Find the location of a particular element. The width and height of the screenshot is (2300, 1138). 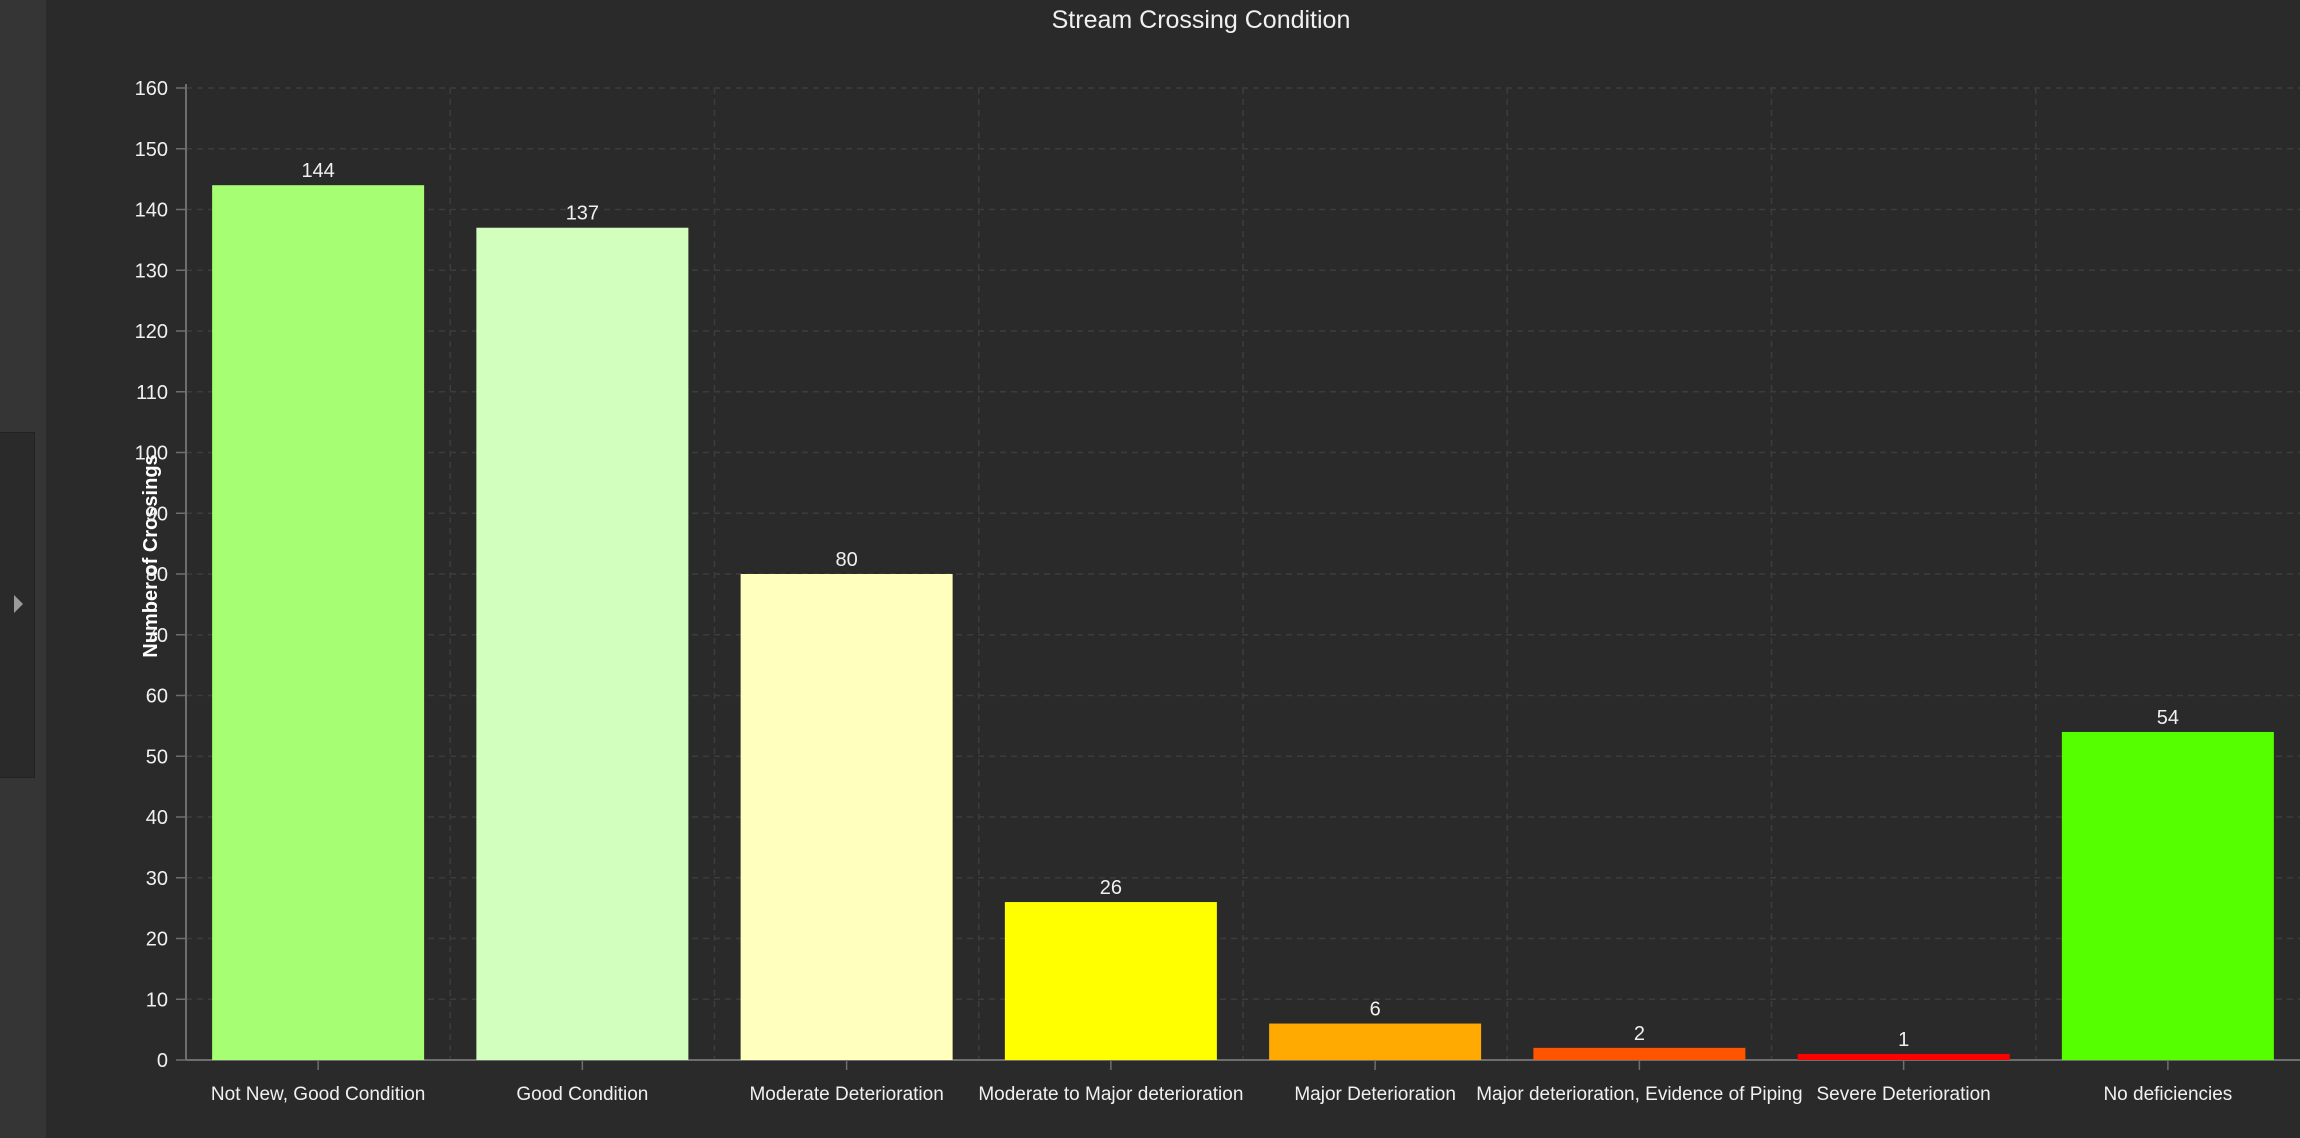

x-tick-label: Major deterioration, Evidence of Piping is located at coordinates (1639, 1094).